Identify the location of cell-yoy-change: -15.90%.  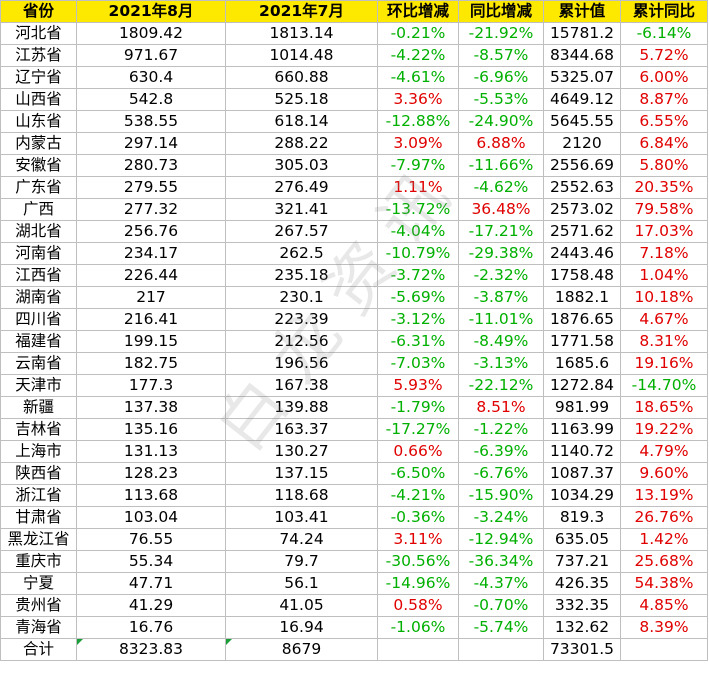
(501, 495).